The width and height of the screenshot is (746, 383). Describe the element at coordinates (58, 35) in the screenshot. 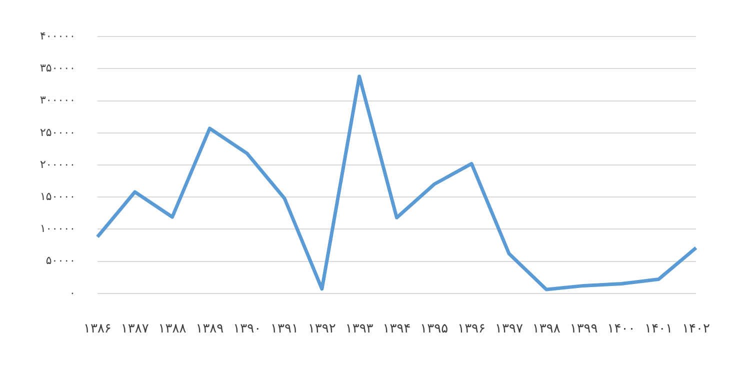

I see `y-tick-label: ۴۰۰۰۰۰` at that location.